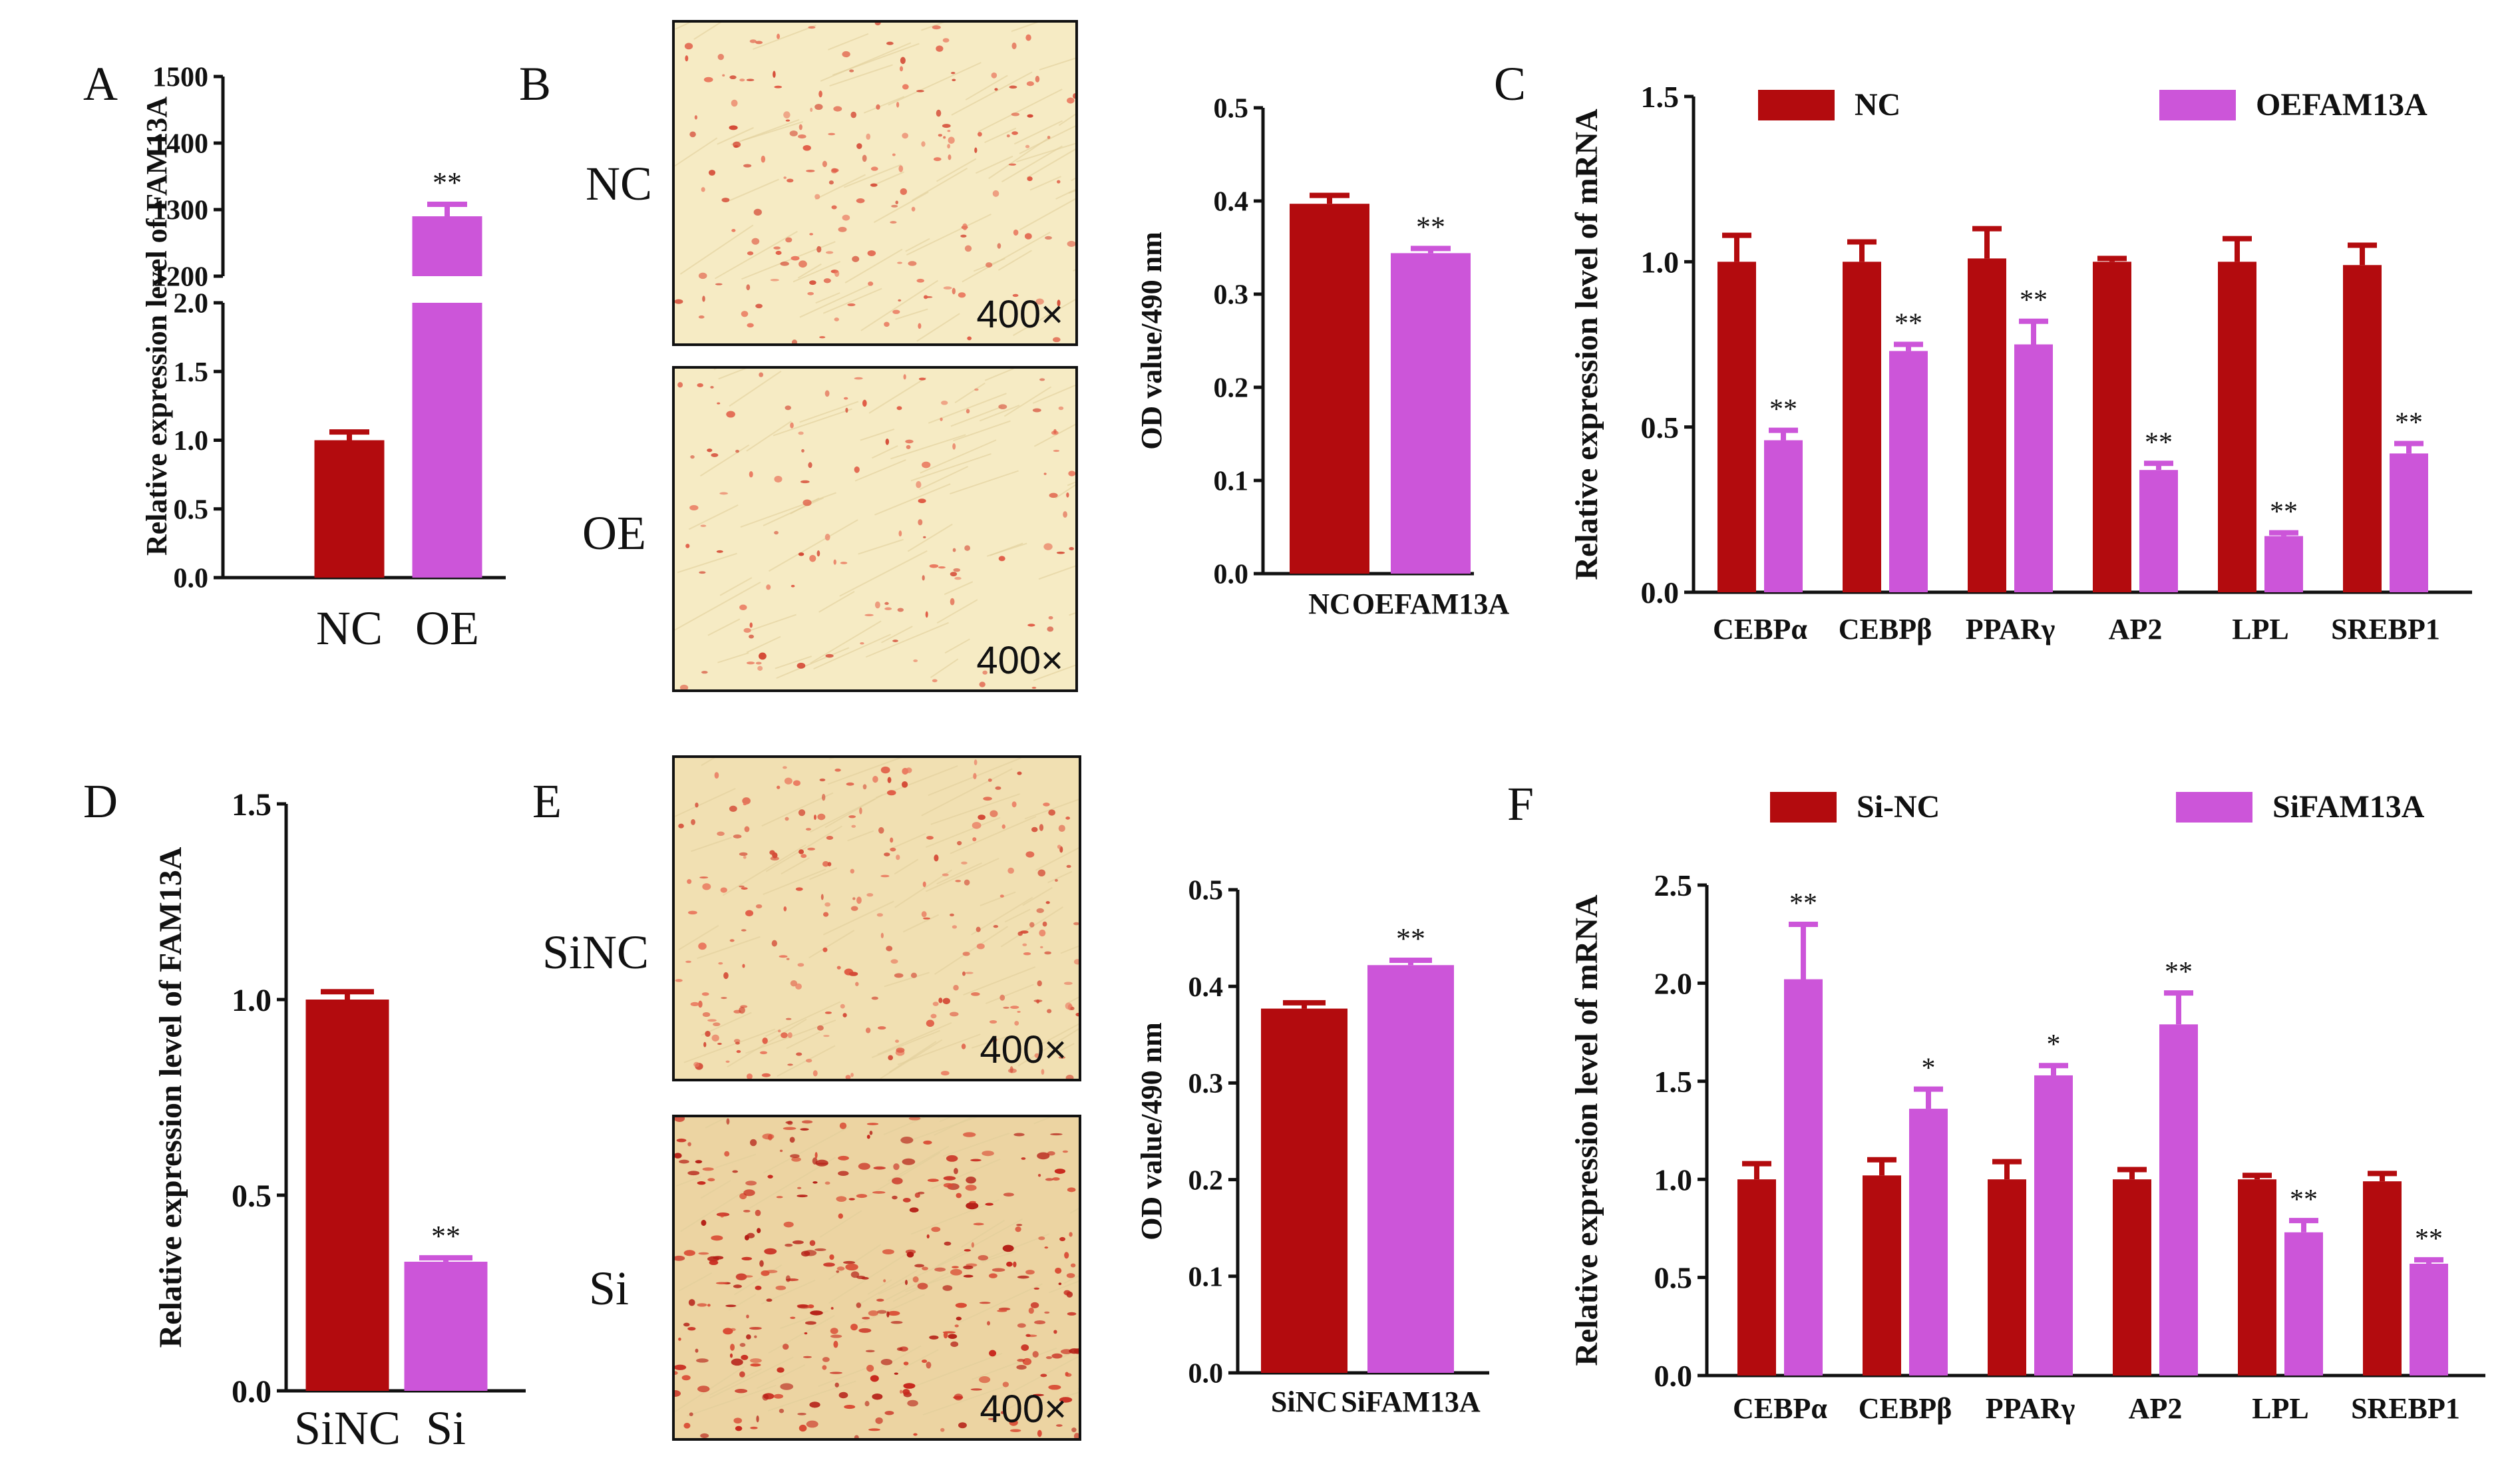  Describe the element at coordinates (1206, 987) in the screenshot. I see `chart-e_chart-y-tick-label: 0.4` at that location.